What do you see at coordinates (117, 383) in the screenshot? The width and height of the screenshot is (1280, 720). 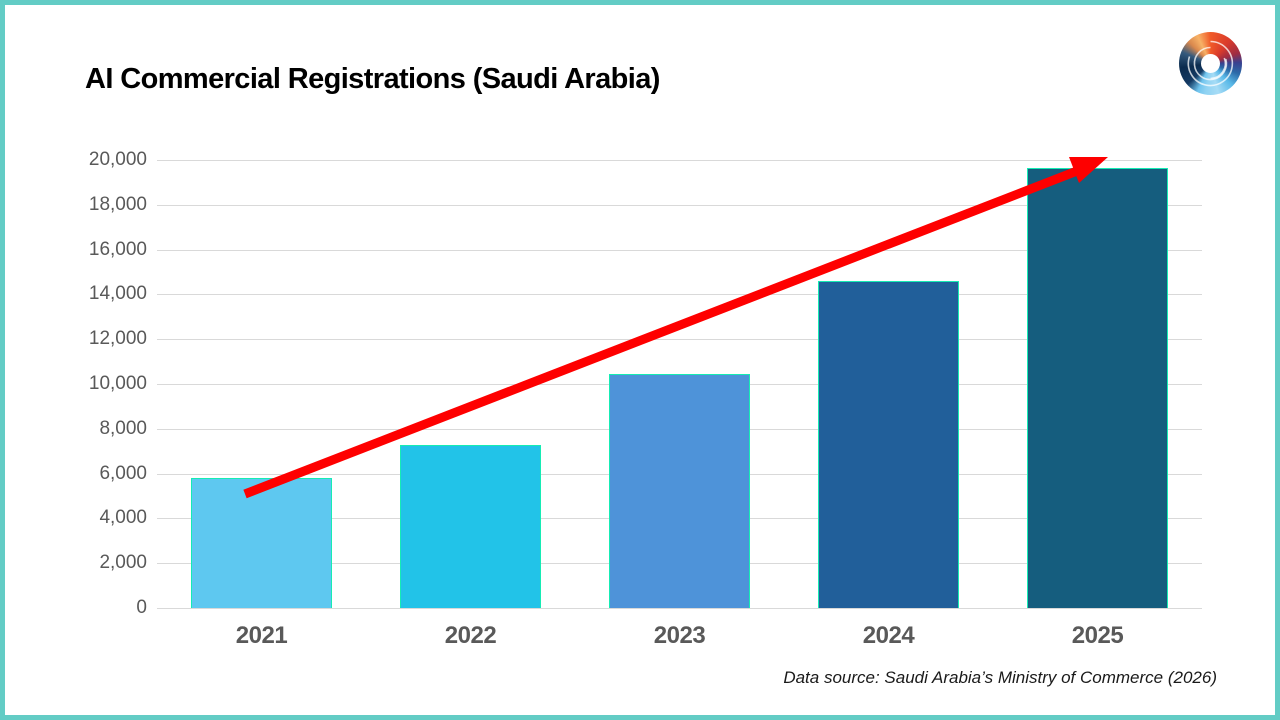 I see `y-tick-label: 10,000` at bounding box center [117, 383].